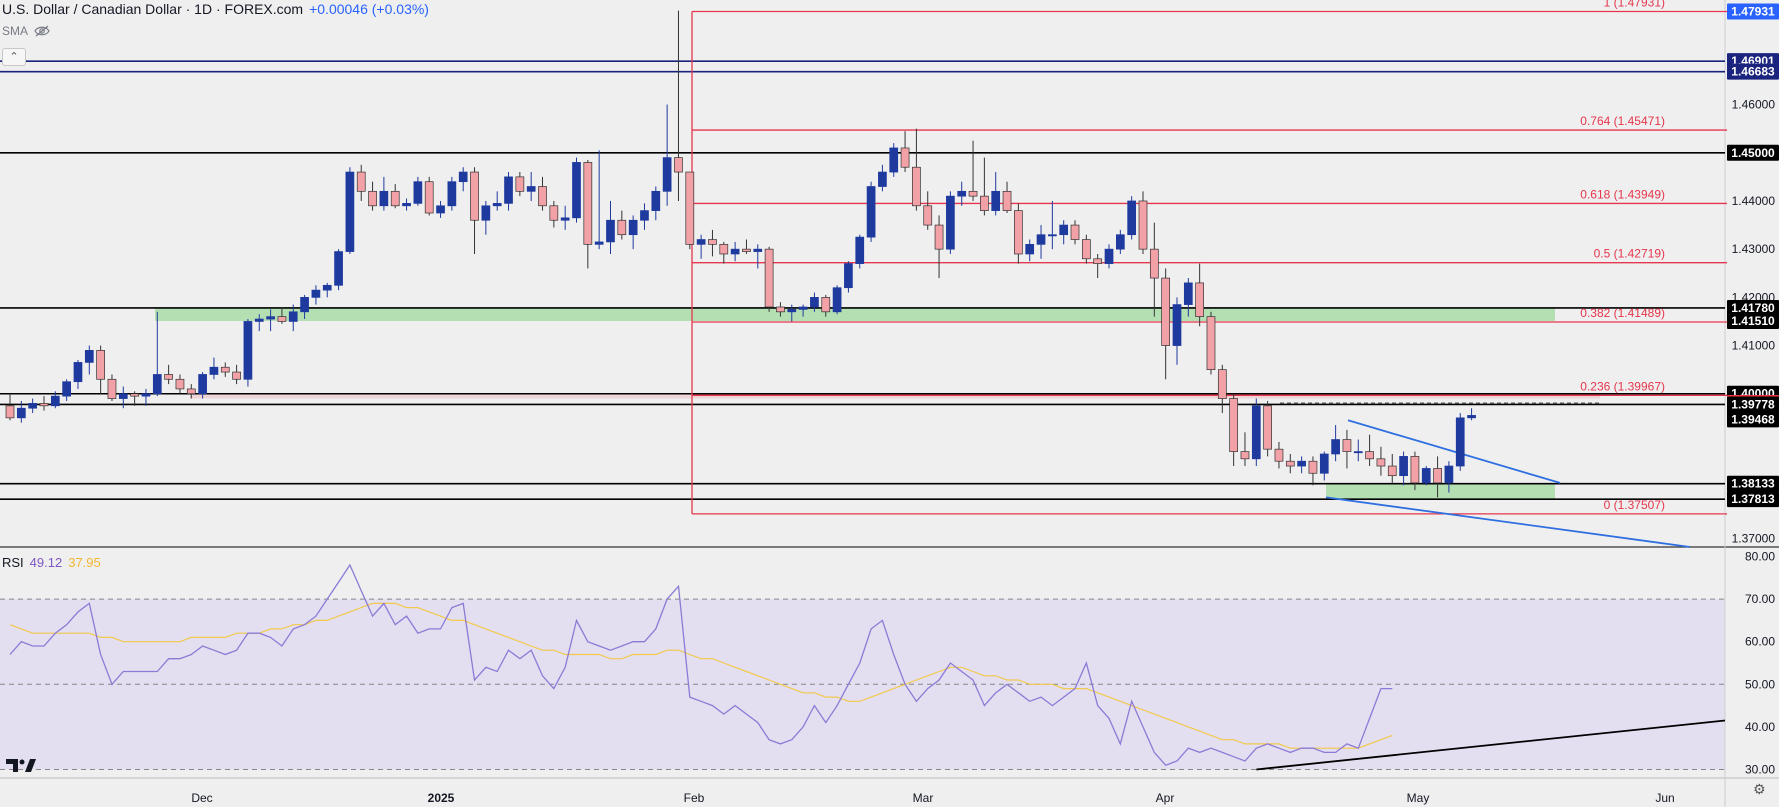 This screenshot has height=807, width=1779. I want to click on fib-label: 0.382 (1.41489), so click(1622, 313).